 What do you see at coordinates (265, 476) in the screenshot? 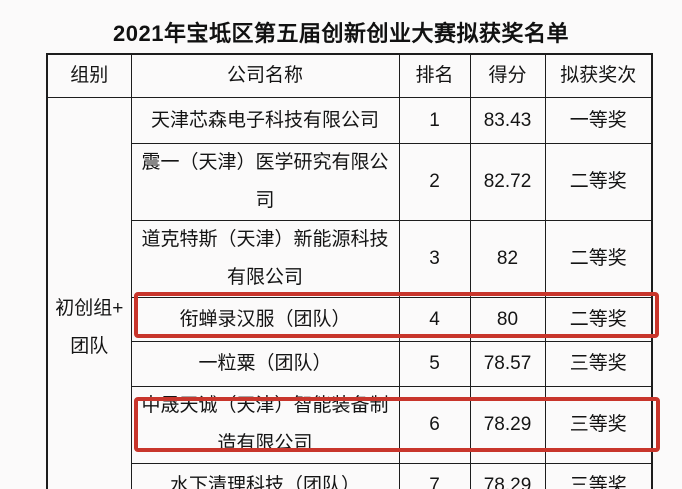
I see `company-cell: 水下清理科技（团队）` at bounding box center [265, 476].